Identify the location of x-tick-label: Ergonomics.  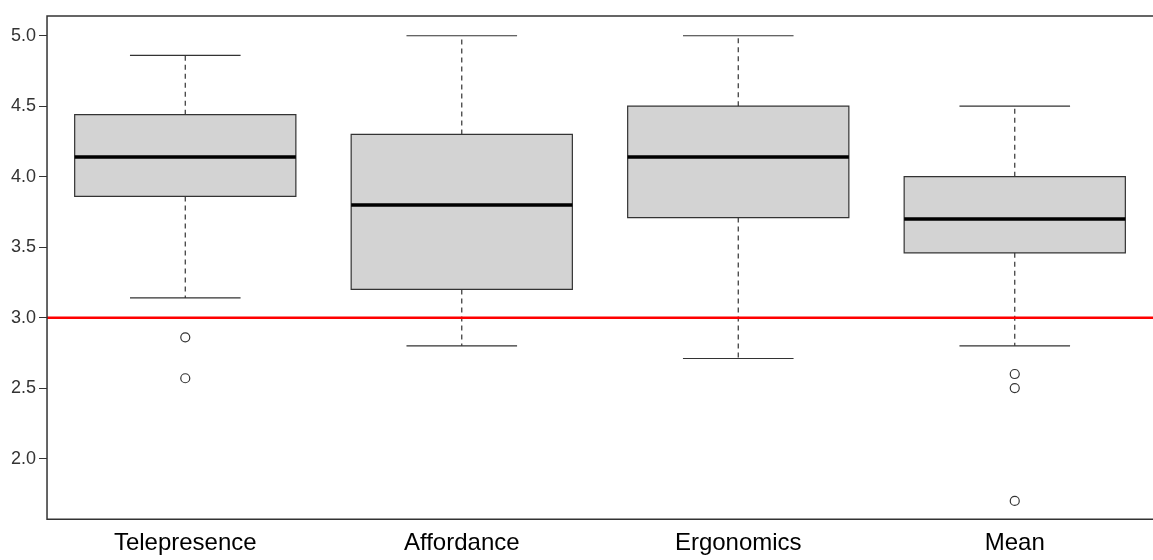
(738, 542).